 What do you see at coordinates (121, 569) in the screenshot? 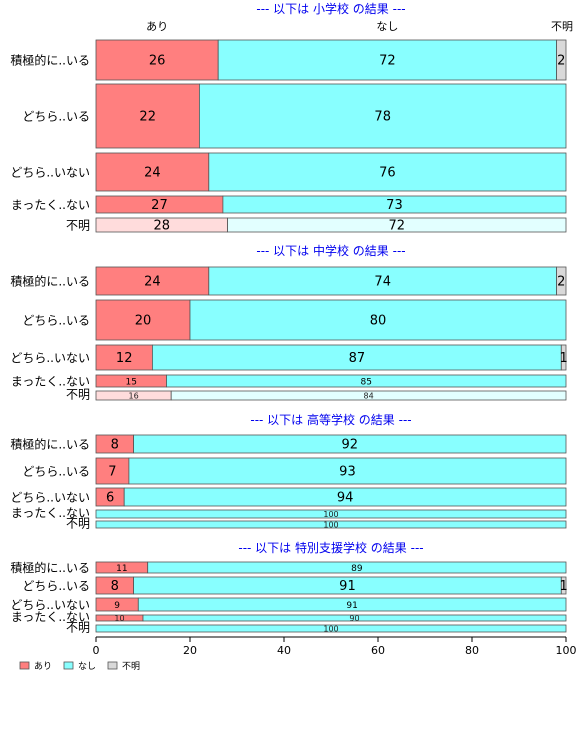
I see `data-label: 11` at bounding box center [121, 569].